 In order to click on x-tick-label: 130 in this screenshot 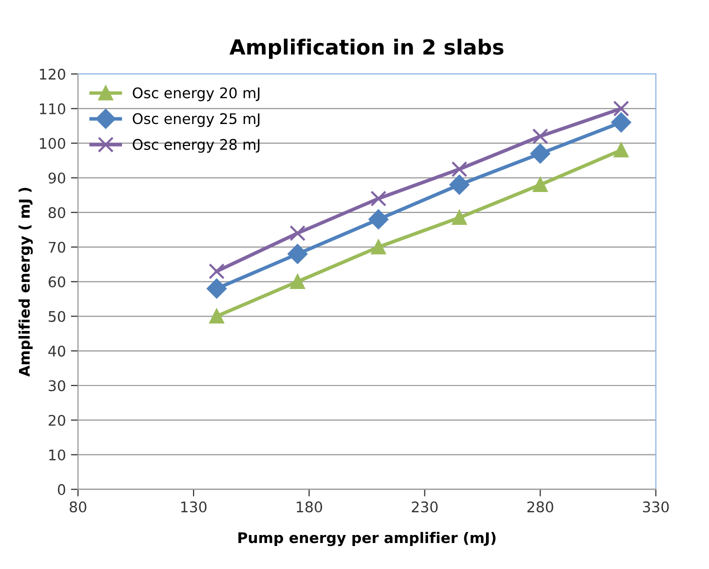, I will do `click(194, 506)`.